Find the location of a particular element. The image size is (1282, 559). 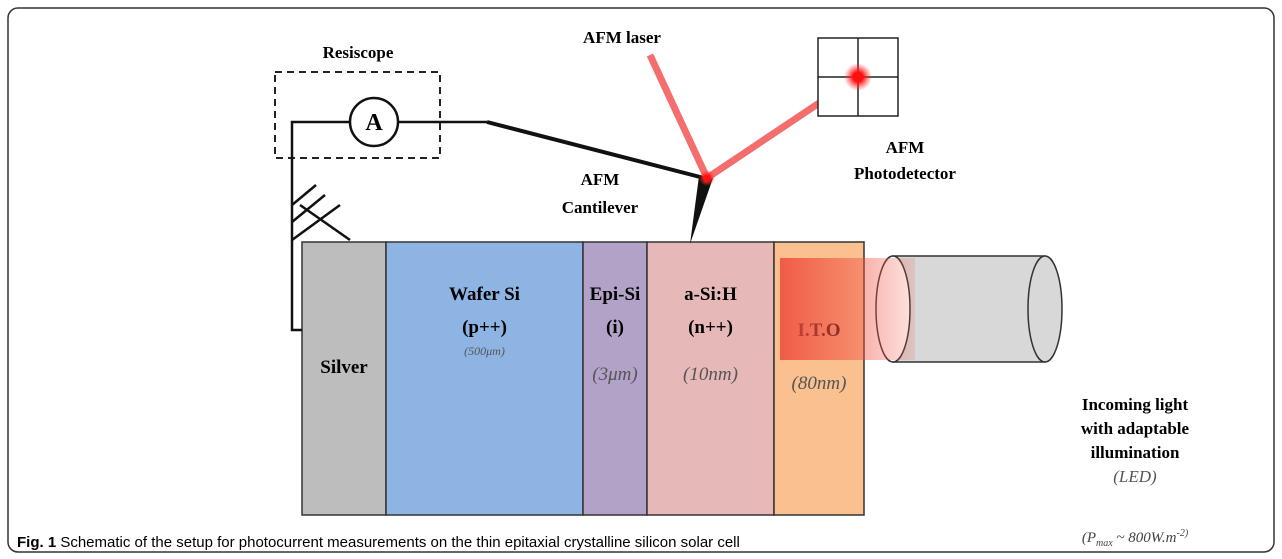

photodetector-label: AFM is located at coordinates (905, 147).